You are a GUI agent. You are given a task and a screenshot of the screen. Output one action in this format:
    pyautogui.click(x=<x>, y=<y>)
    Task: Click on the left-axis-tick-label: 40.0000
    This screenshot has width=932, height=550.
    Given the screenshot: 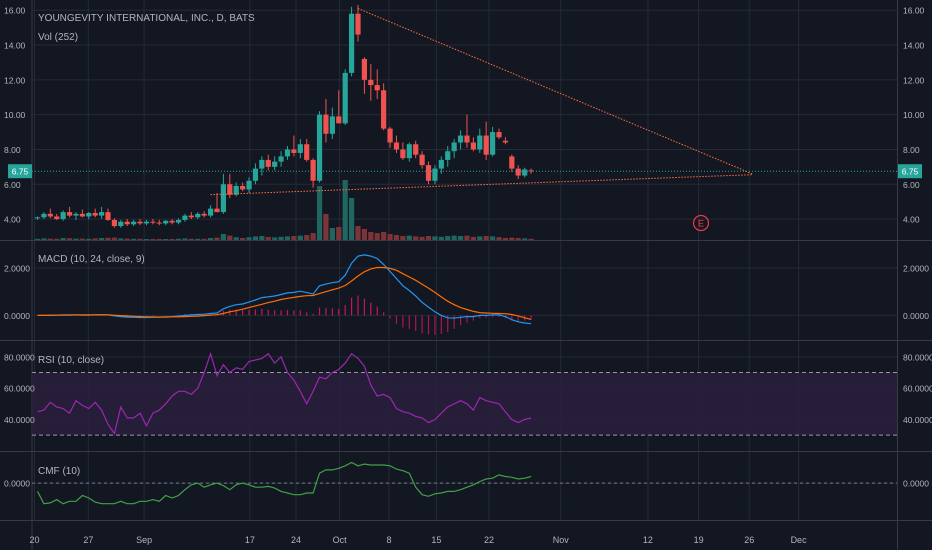 What is the action you would take?
    pyautogui.click(x=19, y=420)
    